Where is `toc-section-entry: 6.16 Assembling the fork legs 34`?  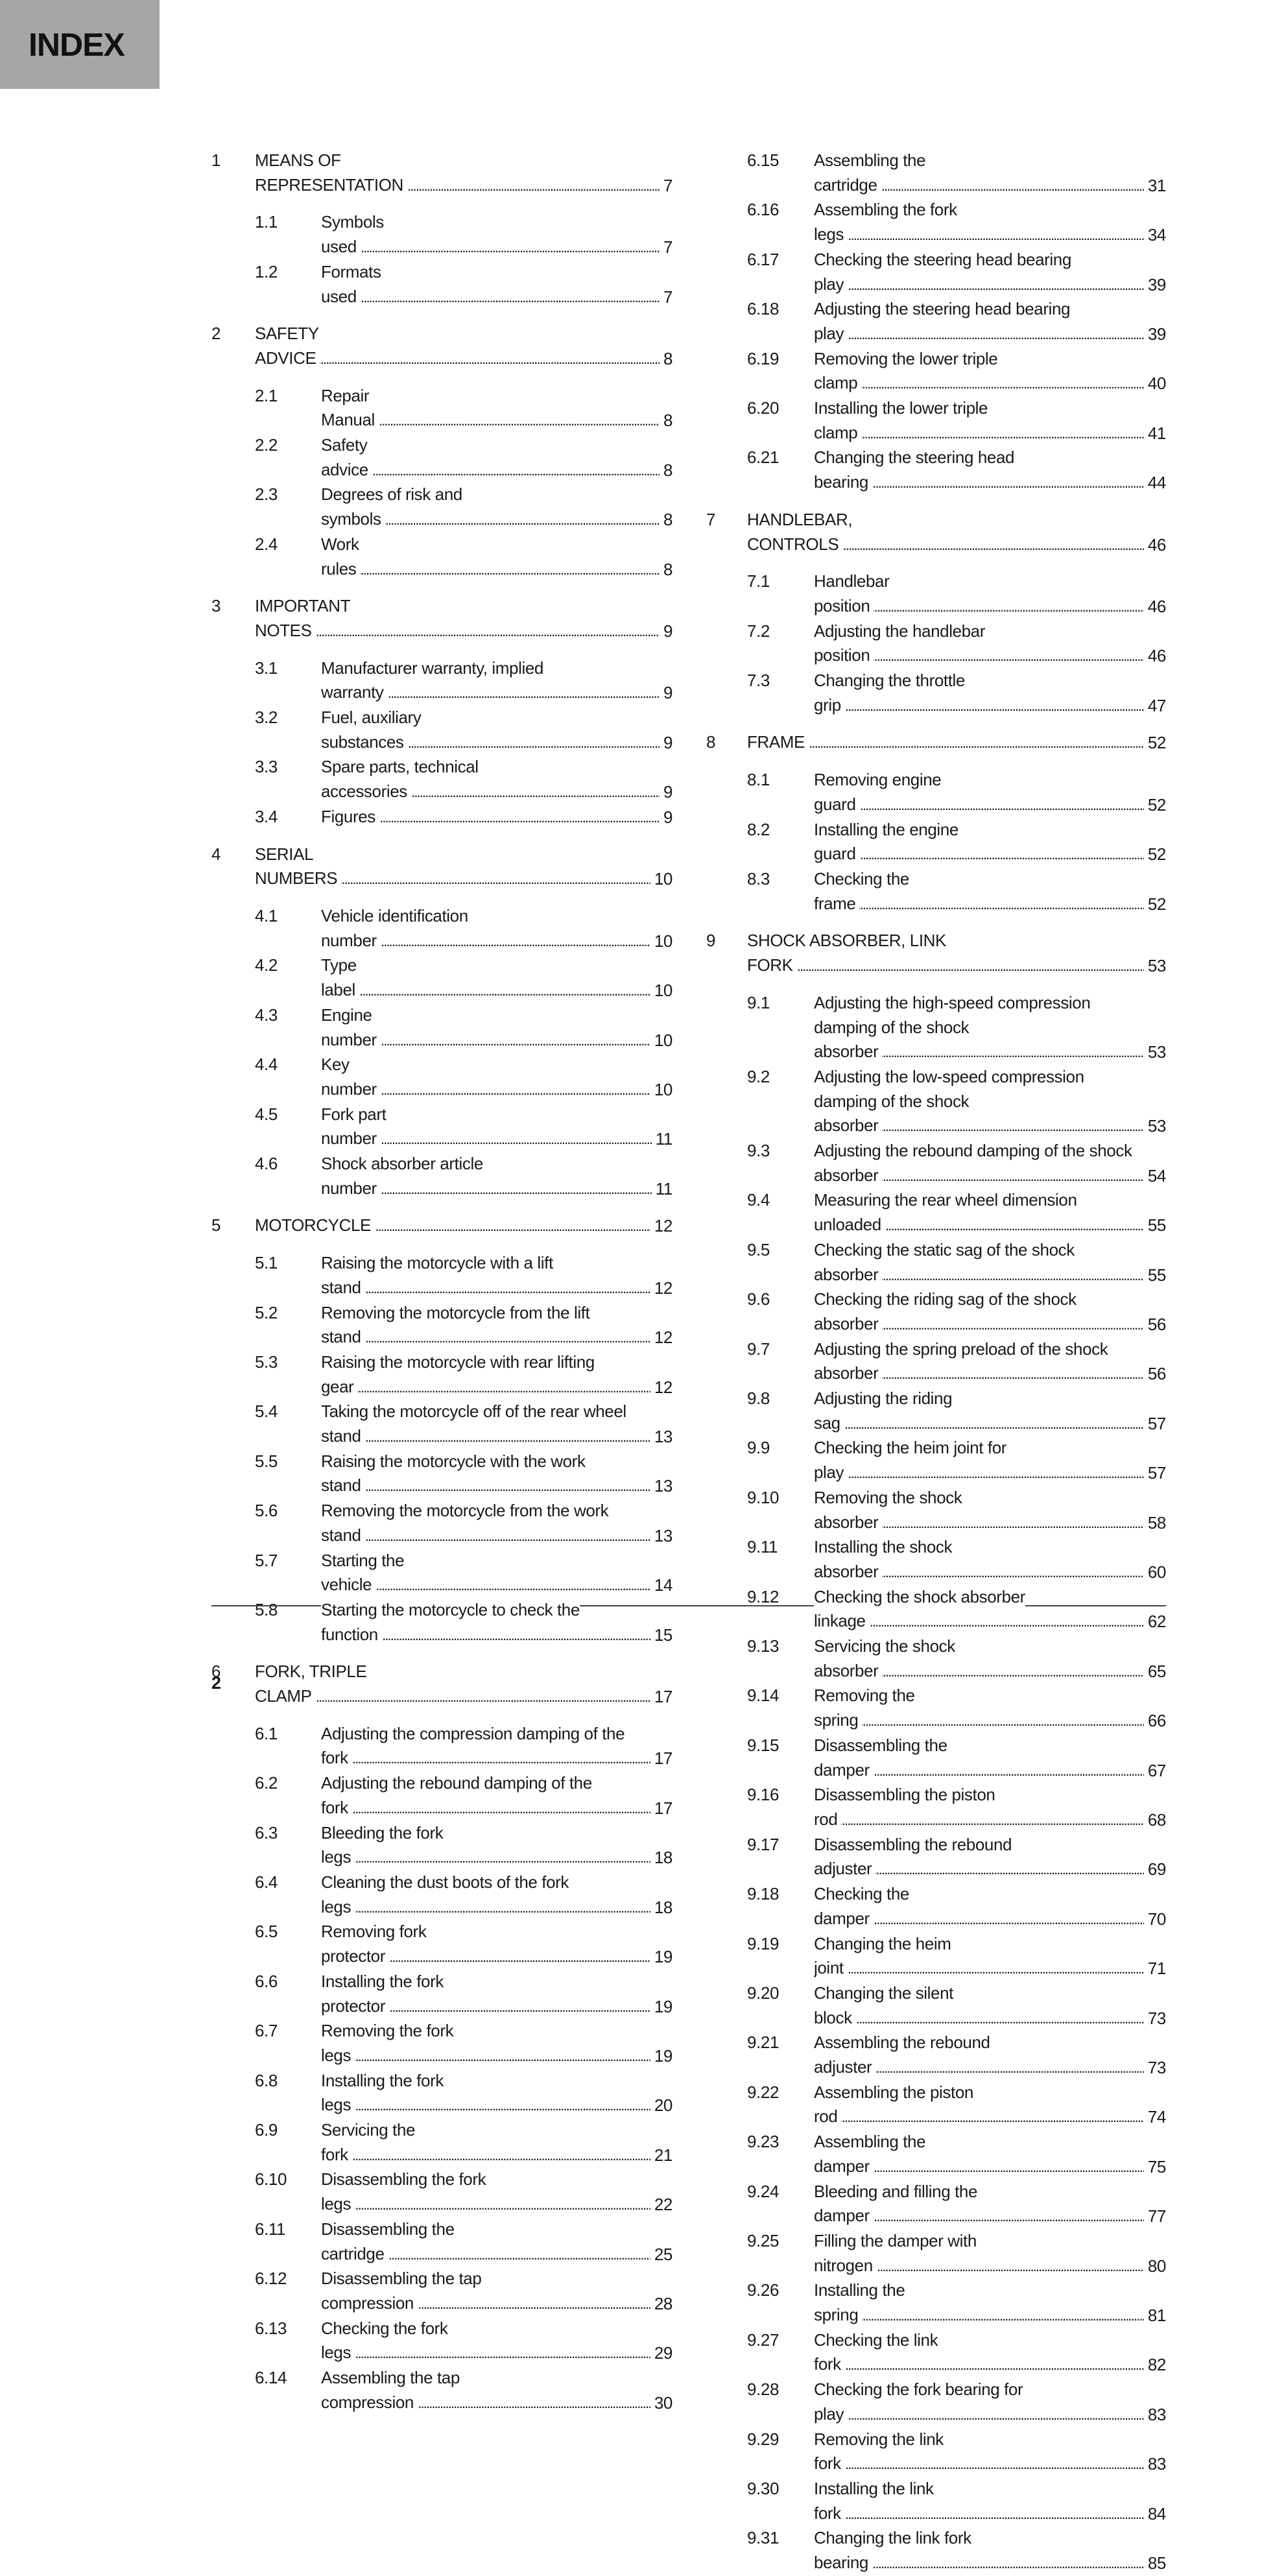
toc-section-entry: 6.16 Assembling the fork legs 34 is located at coordinates (936, 223).